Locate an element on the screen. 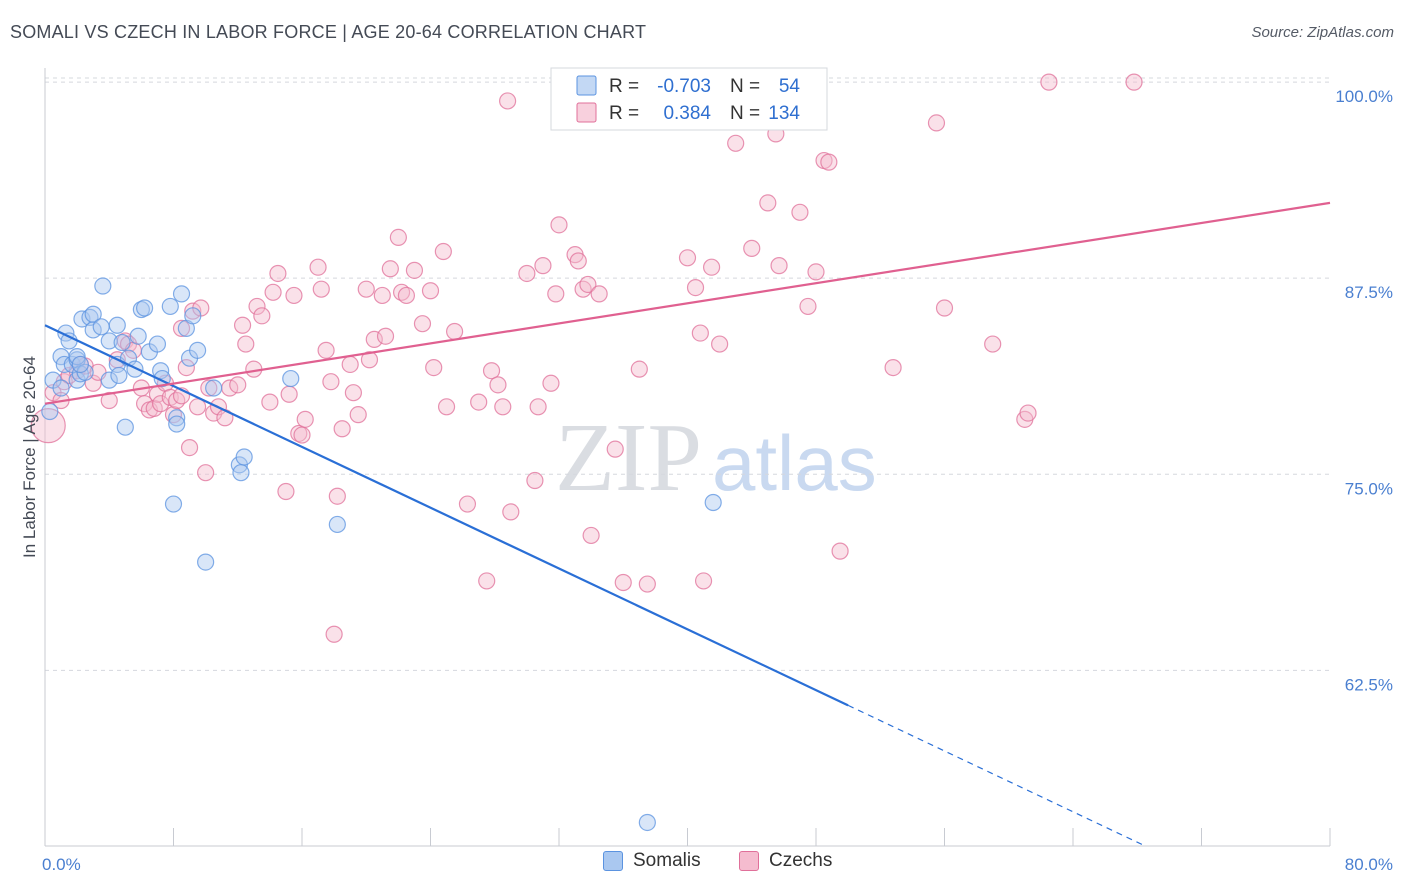  y-tick-label: 75.0% is located at coordinates (1369, 488).